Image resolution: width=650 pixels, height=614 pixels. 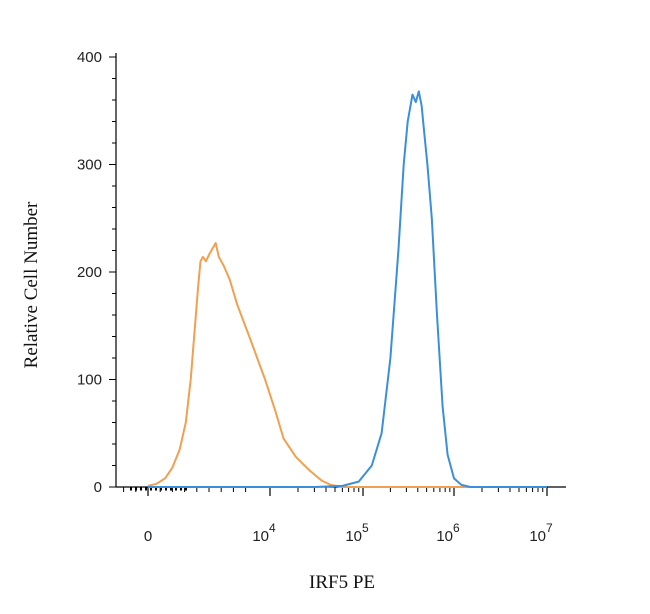 What do you see at coordinates (272, 528) in the screenshot?
I see `x-tick-exponent: 4` at bounding box center [272, 528].